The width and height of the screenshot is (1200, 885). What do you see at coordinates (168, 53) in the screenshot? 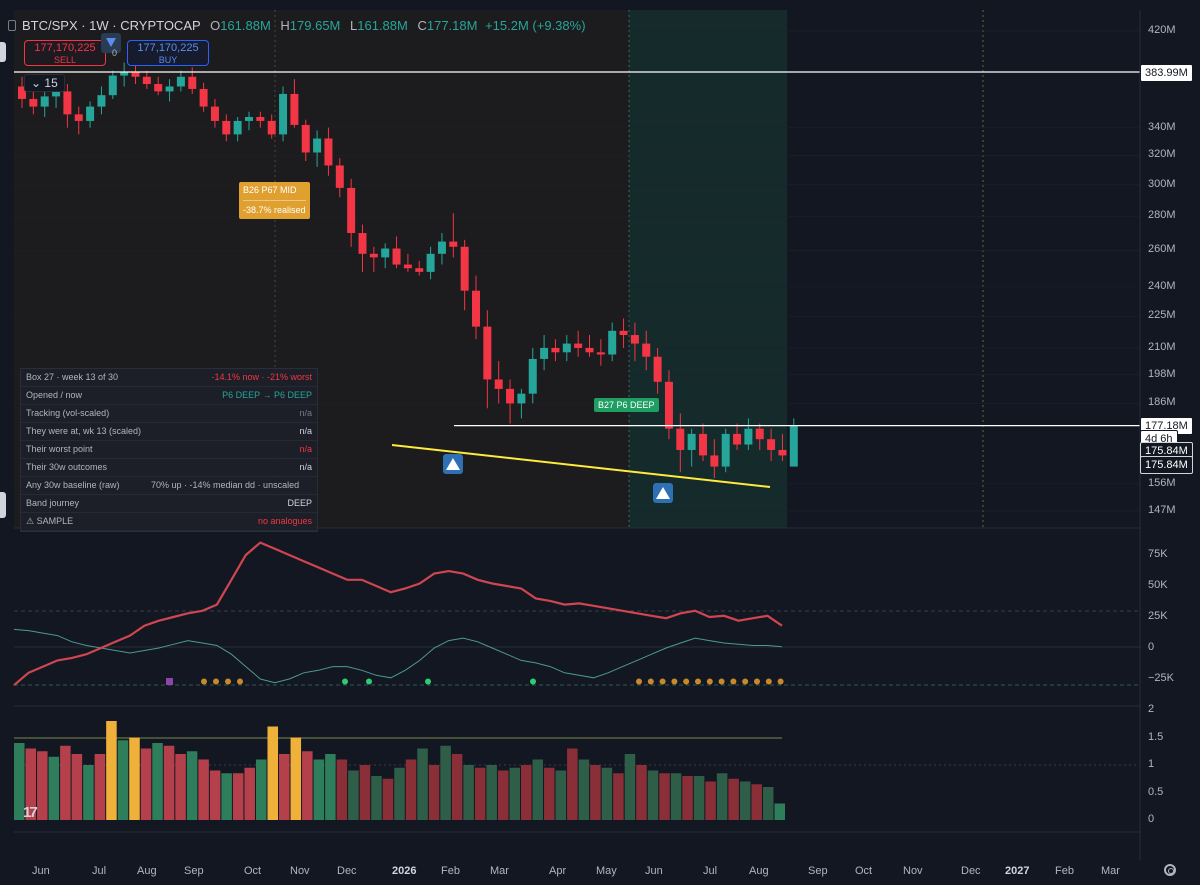
I see `buy-button: 177,170,225 BUY` at bounding box center [168, 53].